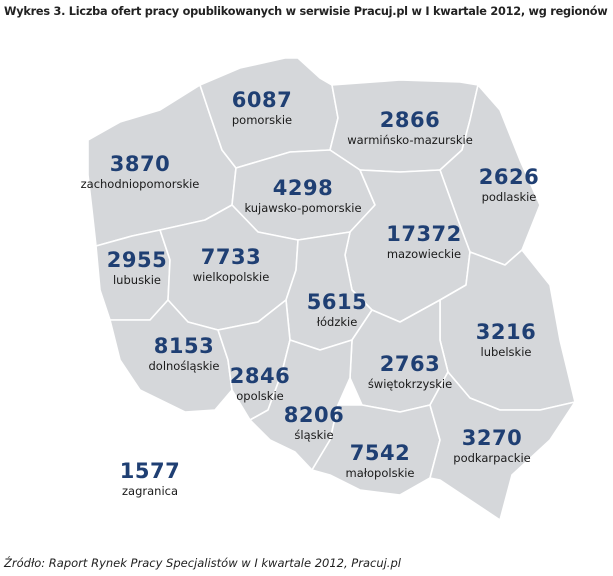  I want to click on name-zachodniopomorskie: zachodniopomorskie, so click(140, 184).